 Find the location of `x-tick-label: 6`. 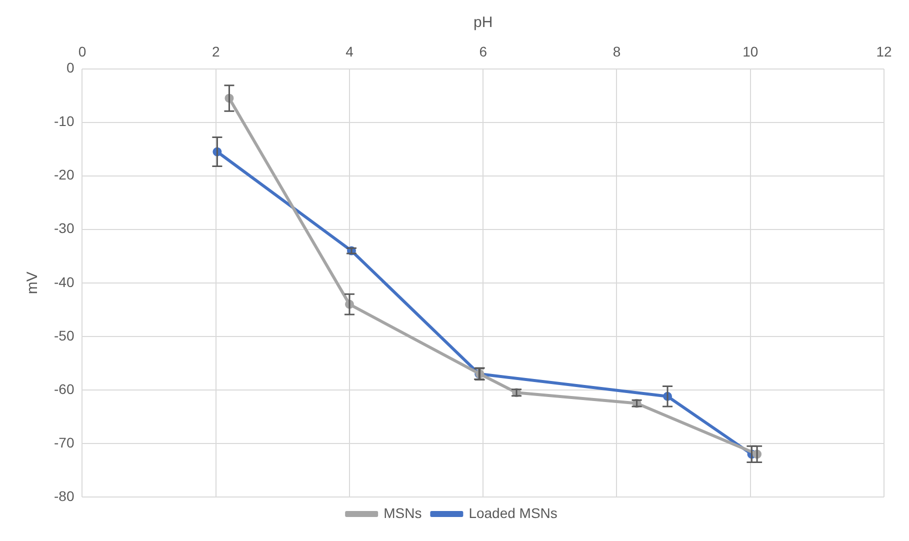

x-tick-label: 6 is located at coordinates (483, 51).